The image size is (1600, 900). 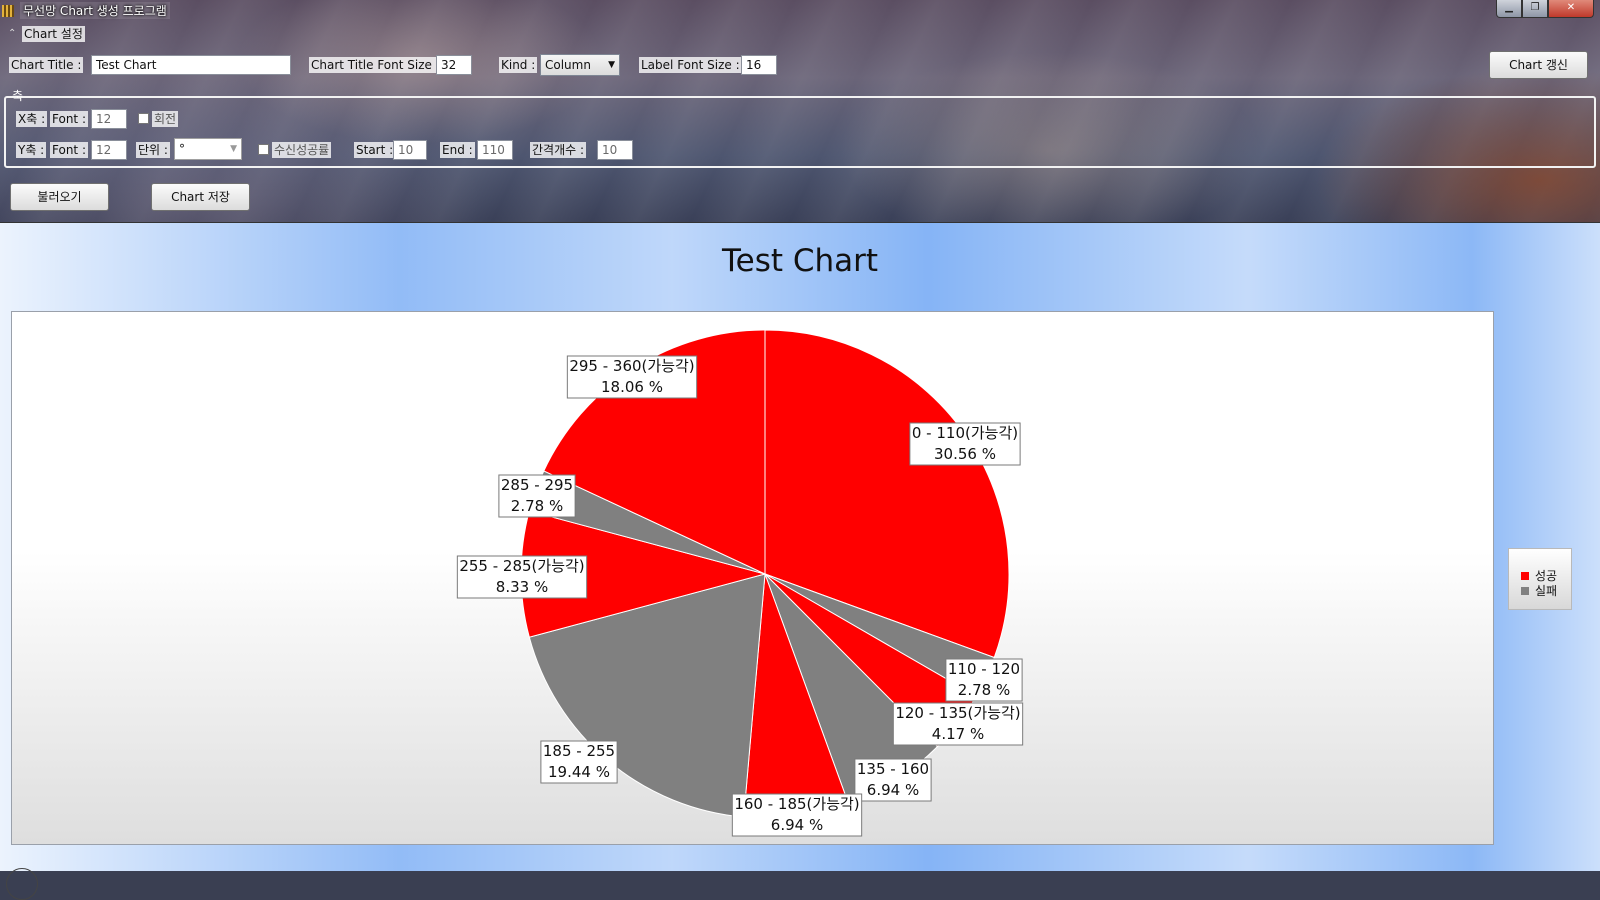 What do you see at coordinates (632, 387) in the screenshot?
I see `slice-percent-text: 18.06 %` at bounding box center [632, 387].